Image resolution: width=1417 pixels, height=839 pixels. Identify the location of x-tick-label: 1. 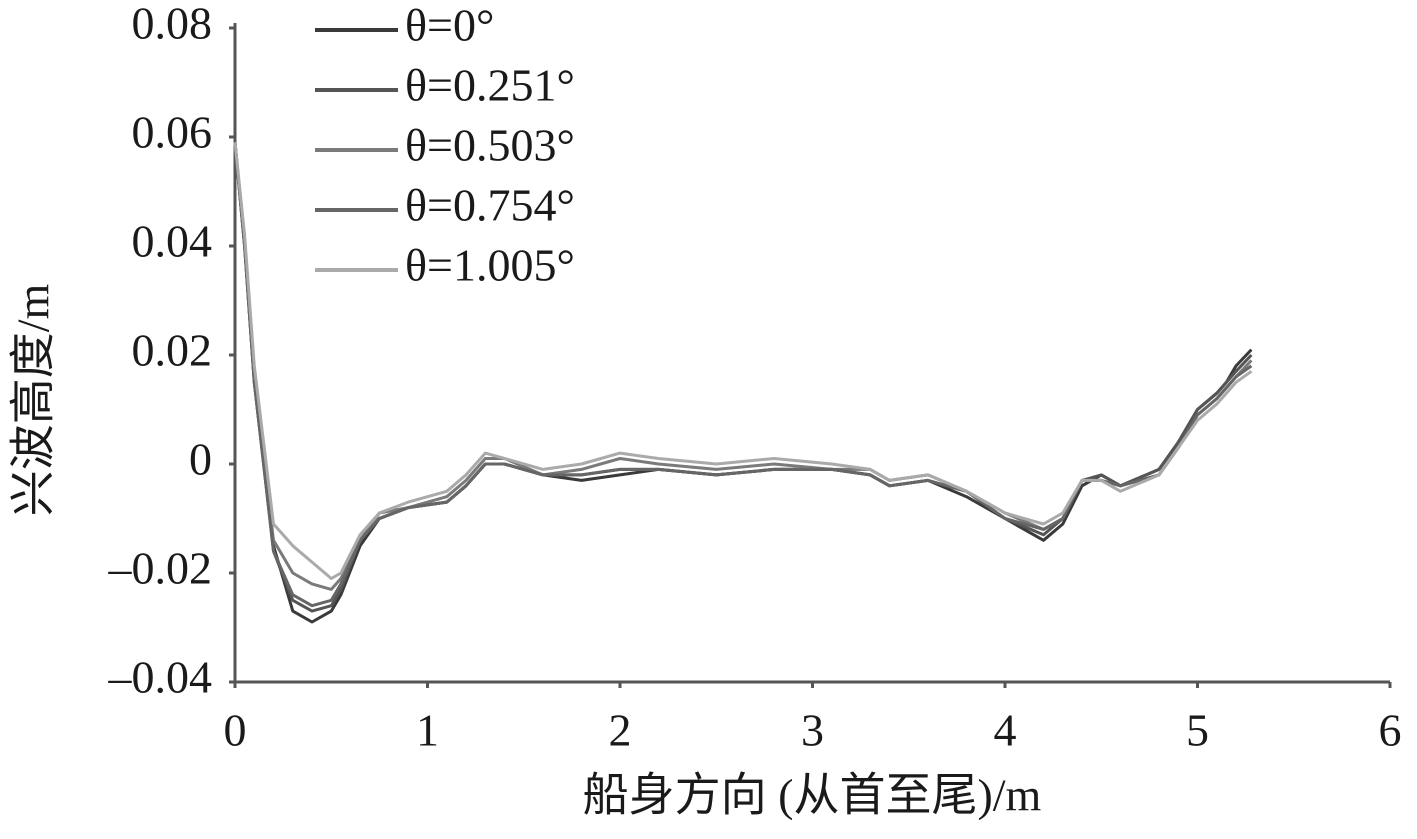
(427, 730).